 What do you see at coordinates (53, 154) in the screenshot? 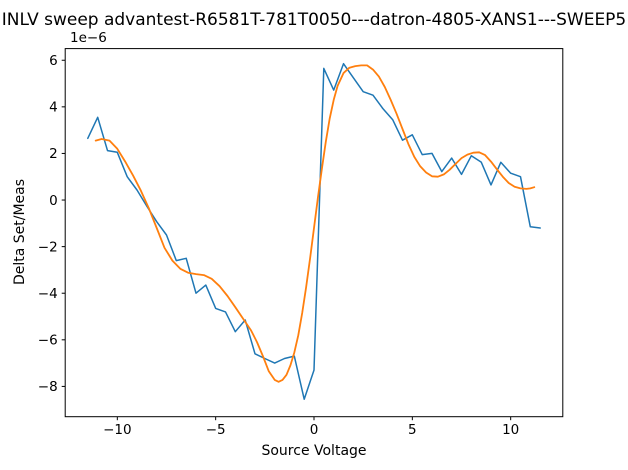
I see `y-tick-label: 2` at bounding box center [53, 154].